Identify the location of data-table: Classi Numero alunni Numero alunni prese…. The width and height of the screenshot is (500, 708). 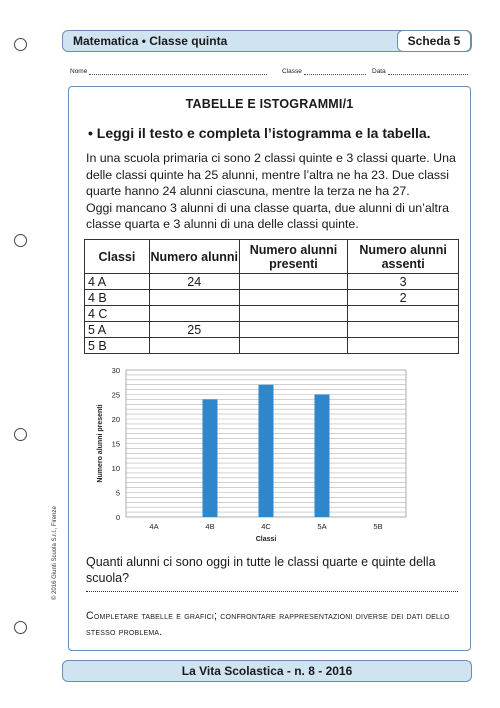
(271, 296).